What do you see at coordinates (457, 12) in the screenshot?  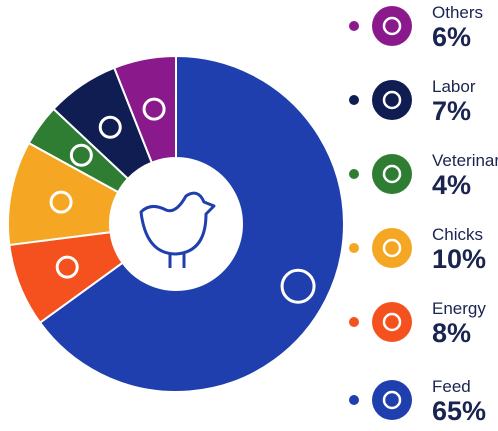 I see `legend-label: Others` at bounding box center [457, 12].